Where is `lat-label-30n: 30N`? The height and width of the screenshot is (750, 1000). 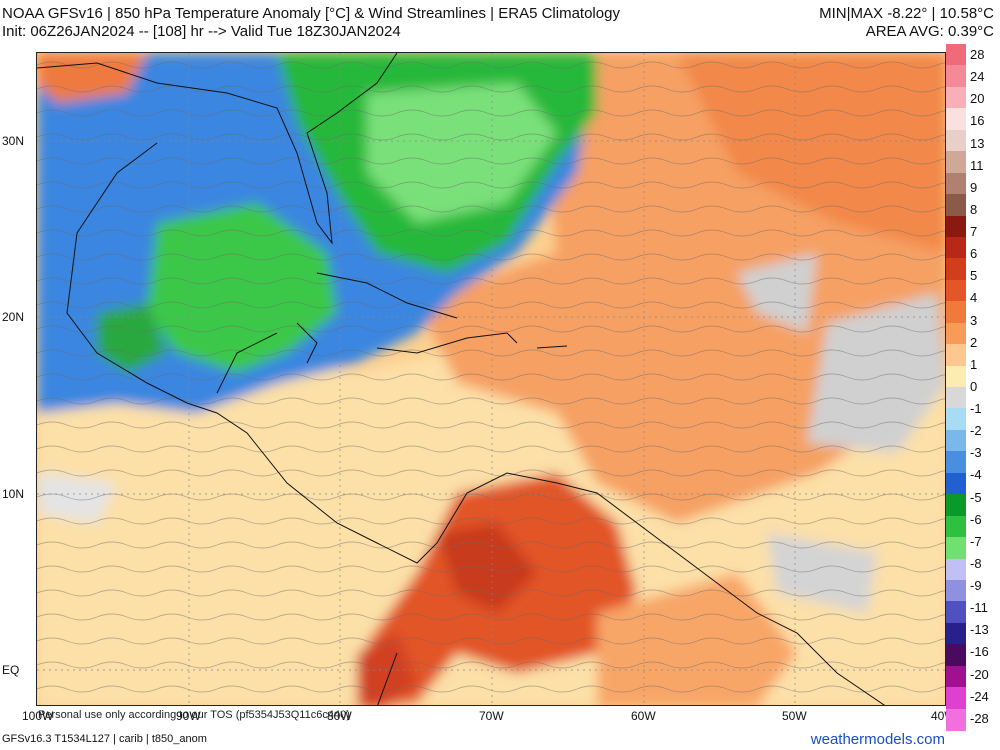 lat-label-30n: 30N is located at coordinates (13, 141).